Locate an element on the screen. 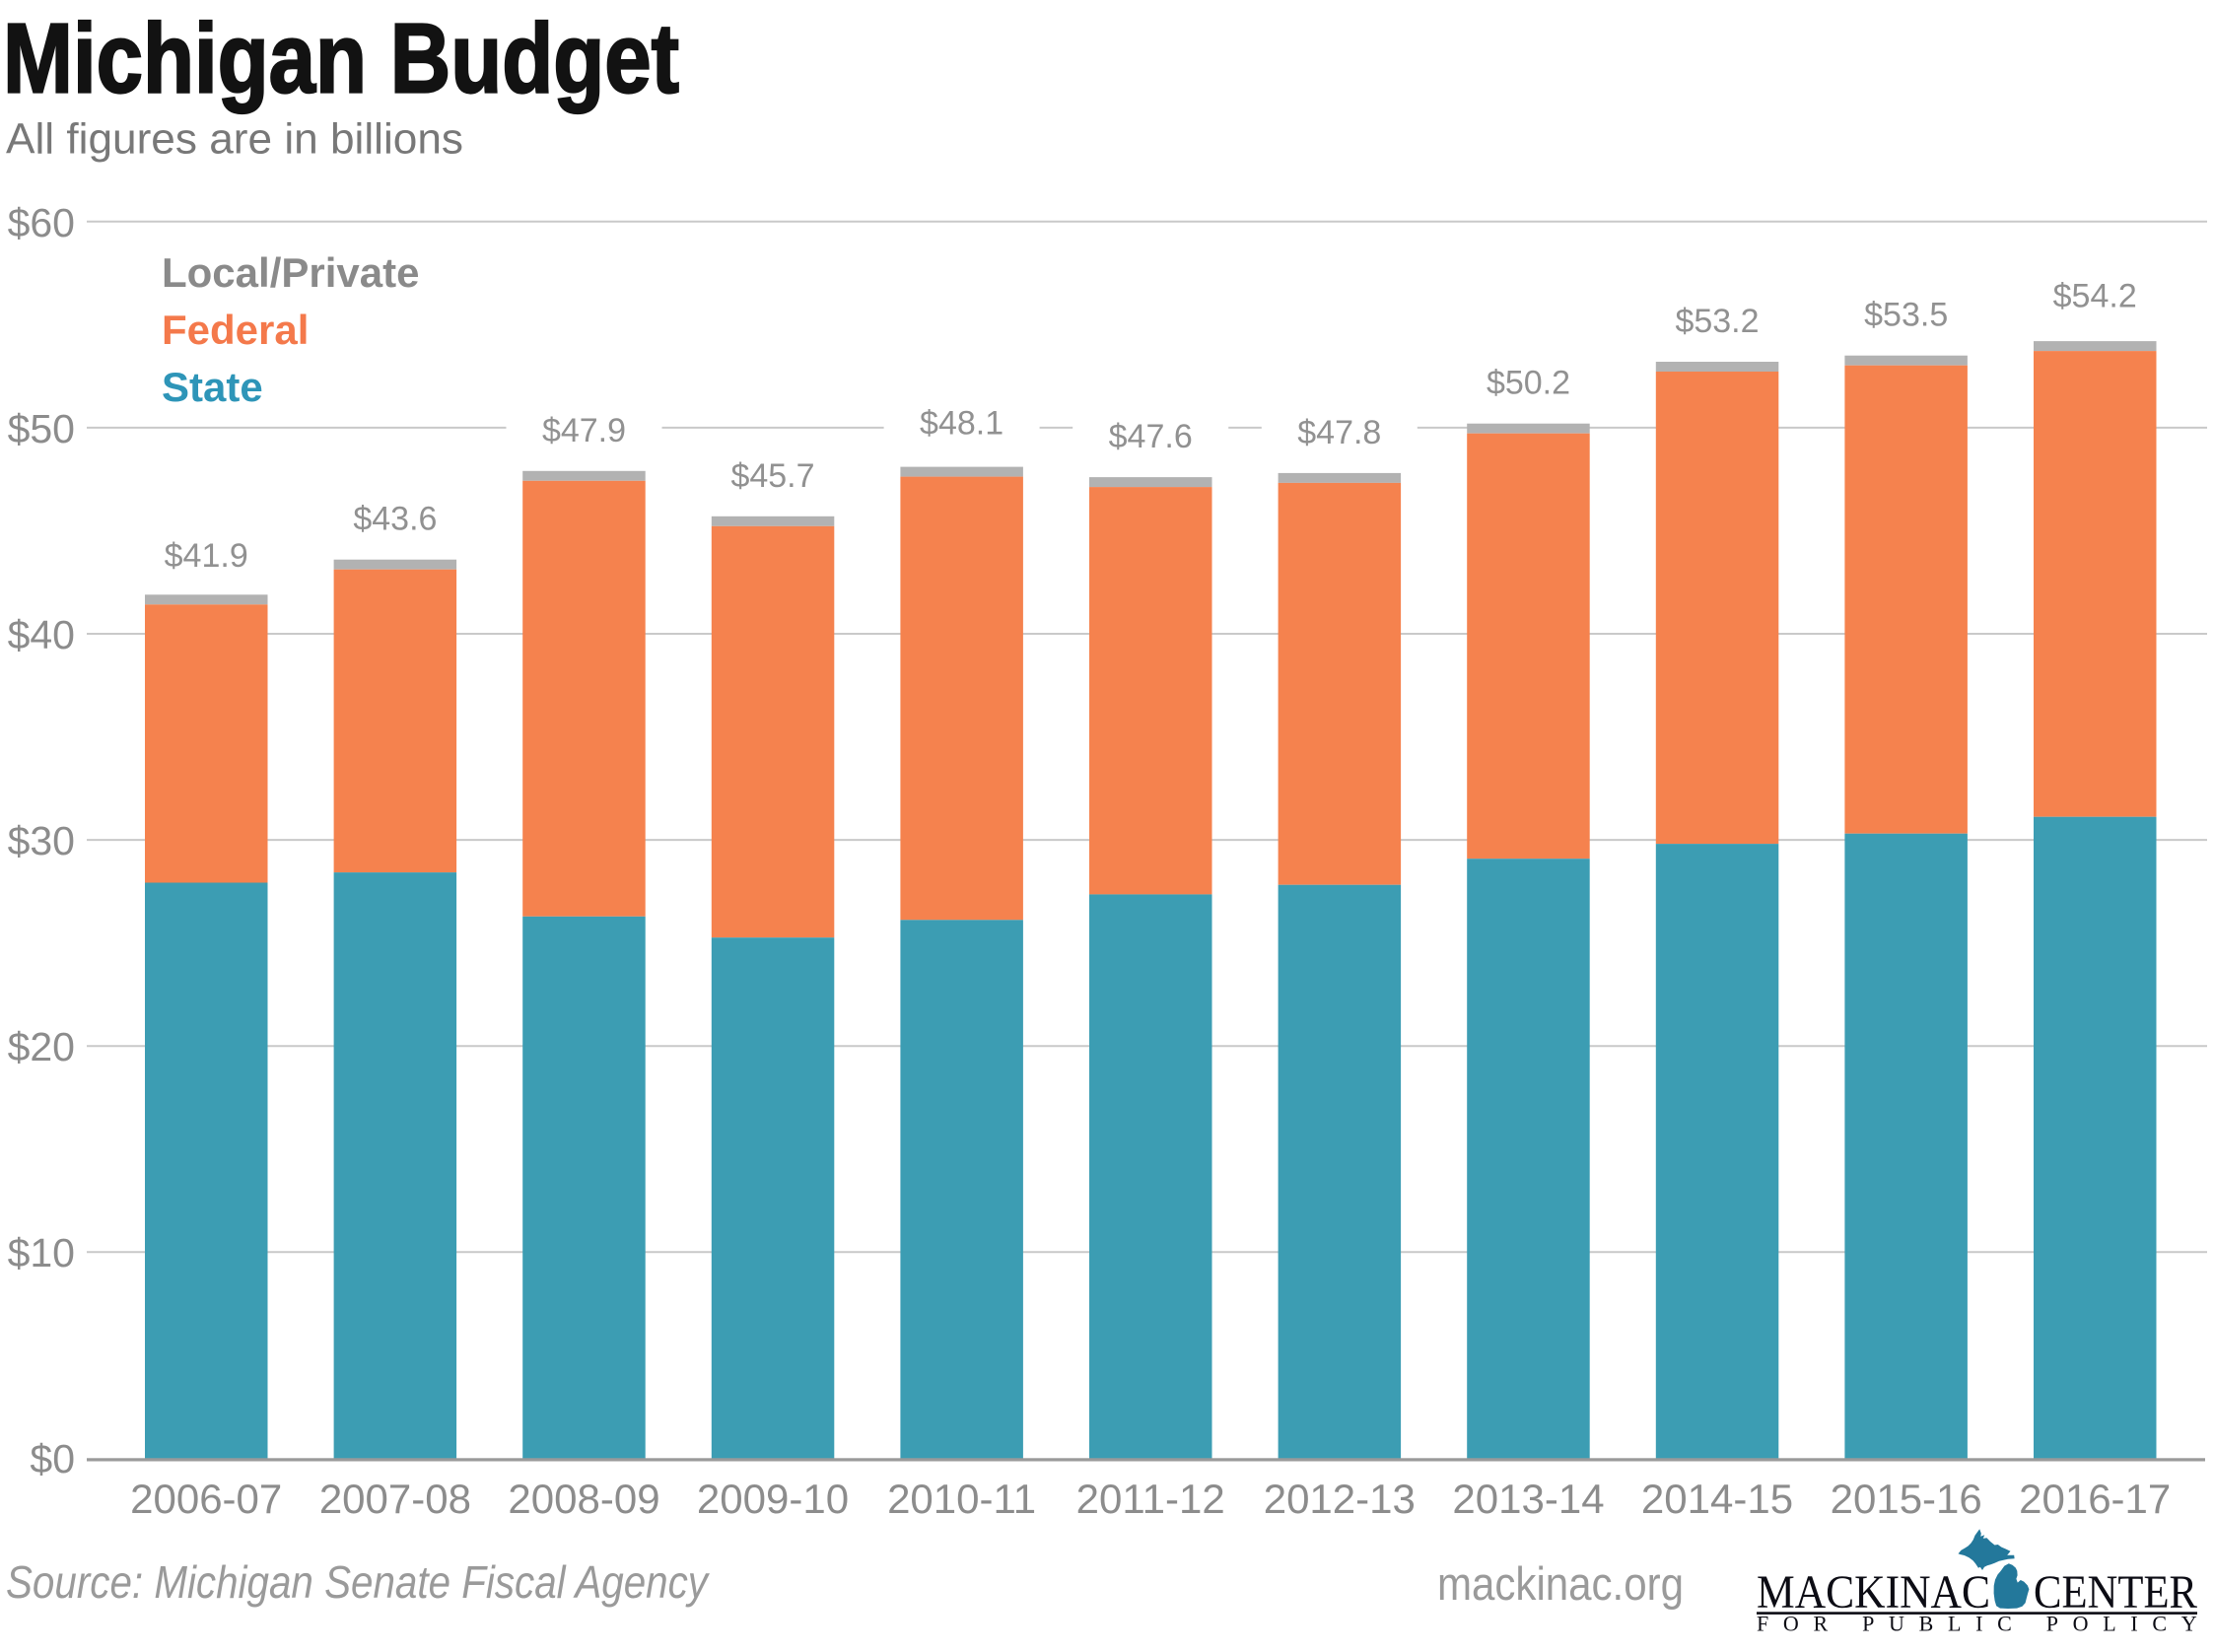  svg-text: $54.2 is located at coordinates (2095, 295).